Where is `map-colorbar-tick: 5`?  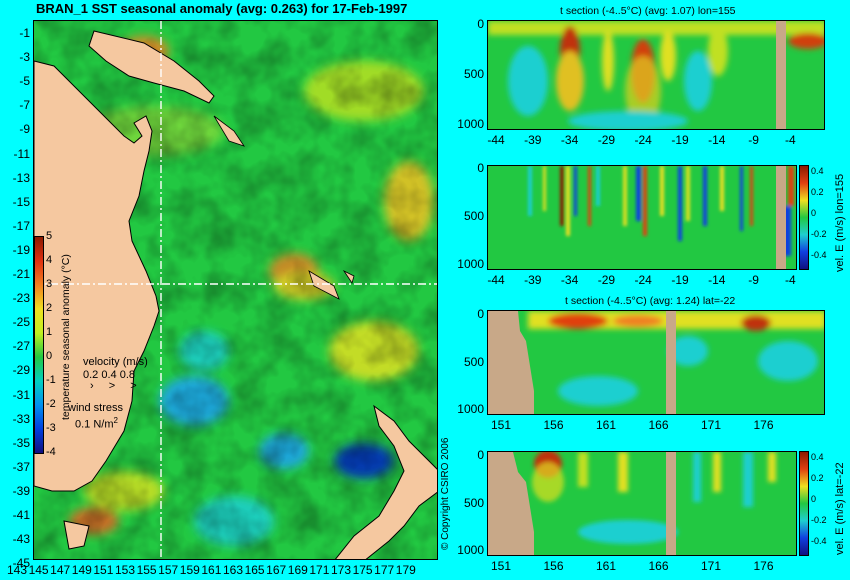 map-colorbar-tick: 5 is located at coordinates (49, 236).